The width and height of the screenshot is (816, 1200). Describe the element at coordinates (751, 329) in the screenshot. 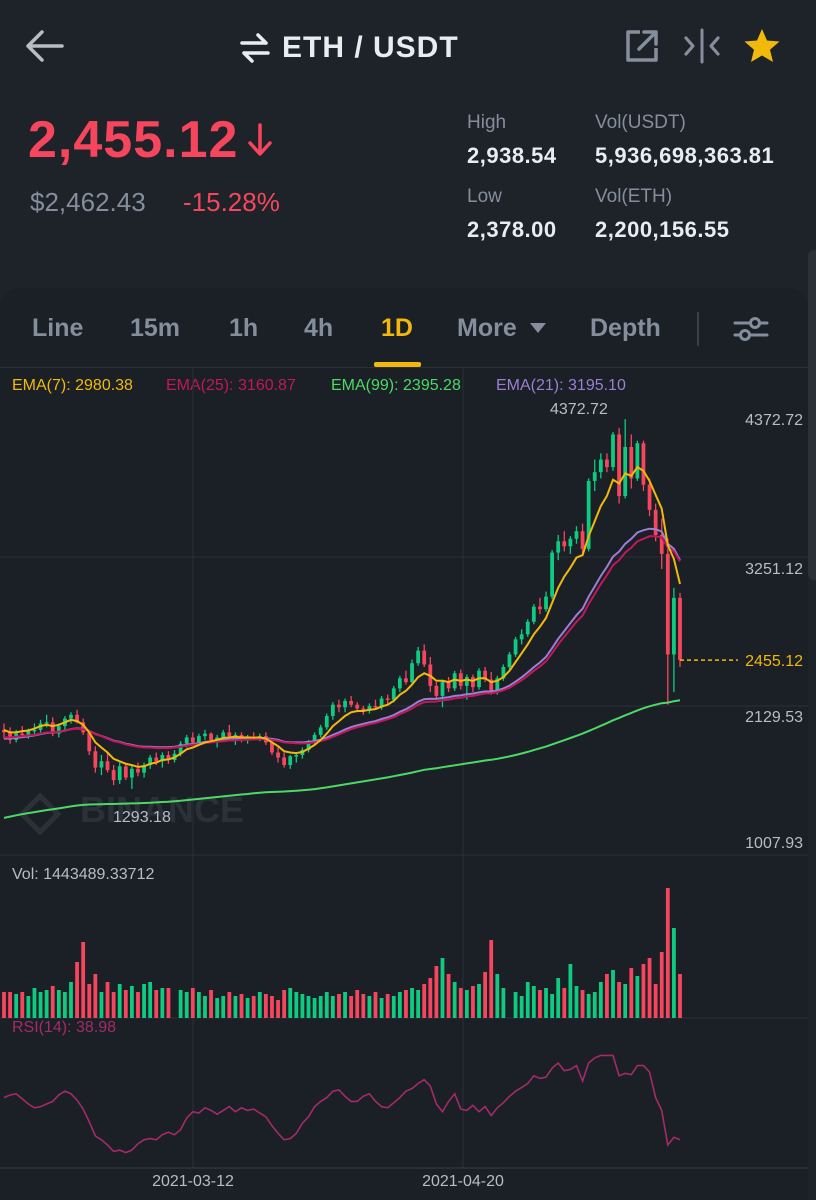

I see `sliders-settings-icon` at that location.